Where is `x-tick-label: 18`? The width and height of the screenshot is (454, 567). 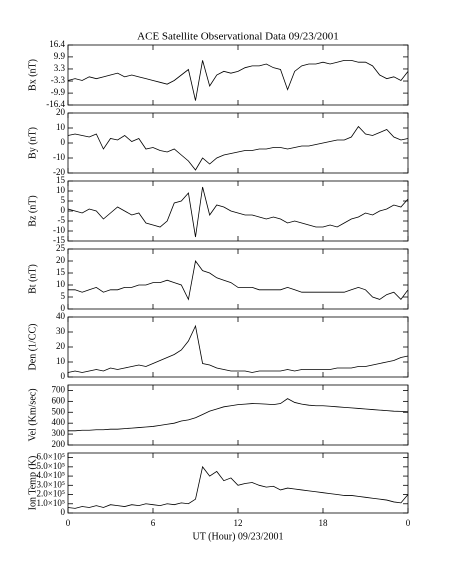
x-tick-label: 18 is located at coordinates (324, 523).